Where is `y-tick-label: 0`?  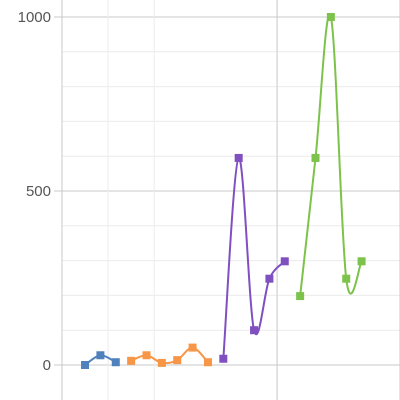 y-tick-label: 0 is located at coordinates (47, 365).